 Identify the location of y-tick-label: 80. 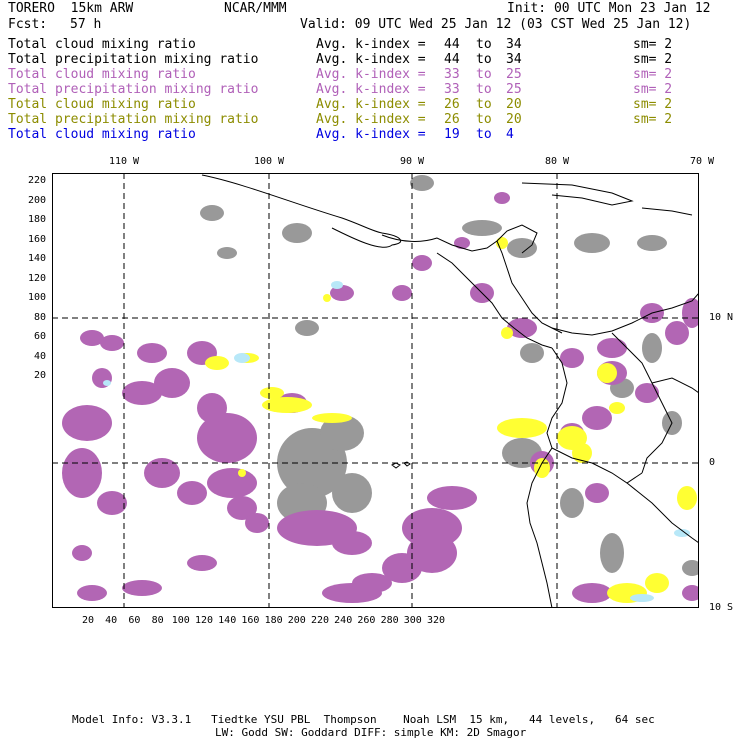
(39, 317).